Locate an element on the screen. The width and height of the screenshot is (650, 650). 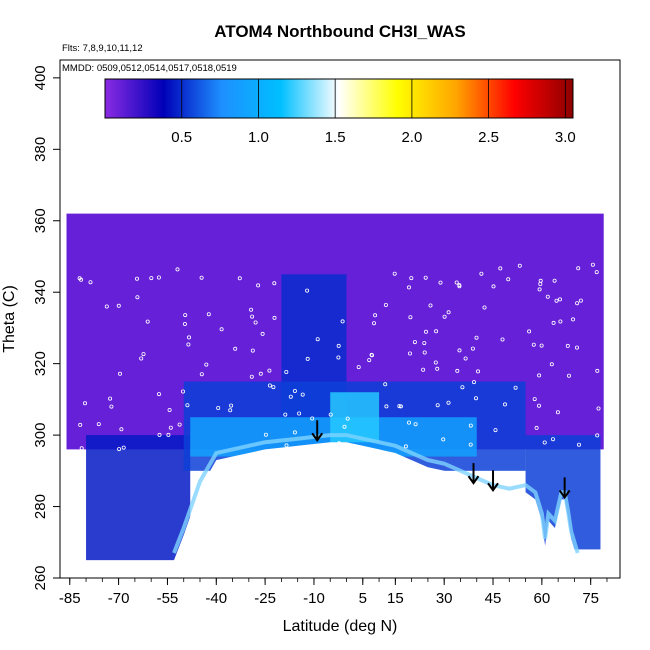
y-tick-label: 380 is located at coordinates (40, 149).